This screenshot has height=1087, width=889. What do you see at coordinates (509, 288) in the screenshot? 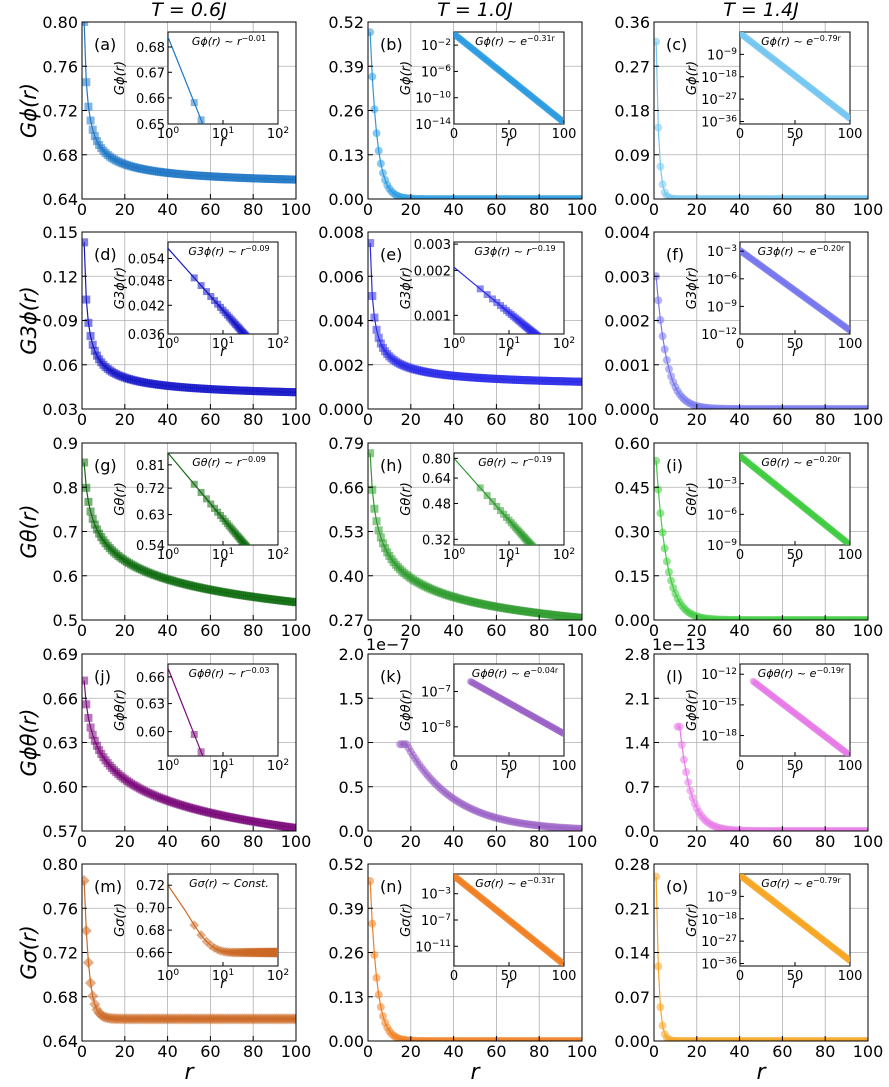
I see `inset-frame` at bounding box center [509, 288].